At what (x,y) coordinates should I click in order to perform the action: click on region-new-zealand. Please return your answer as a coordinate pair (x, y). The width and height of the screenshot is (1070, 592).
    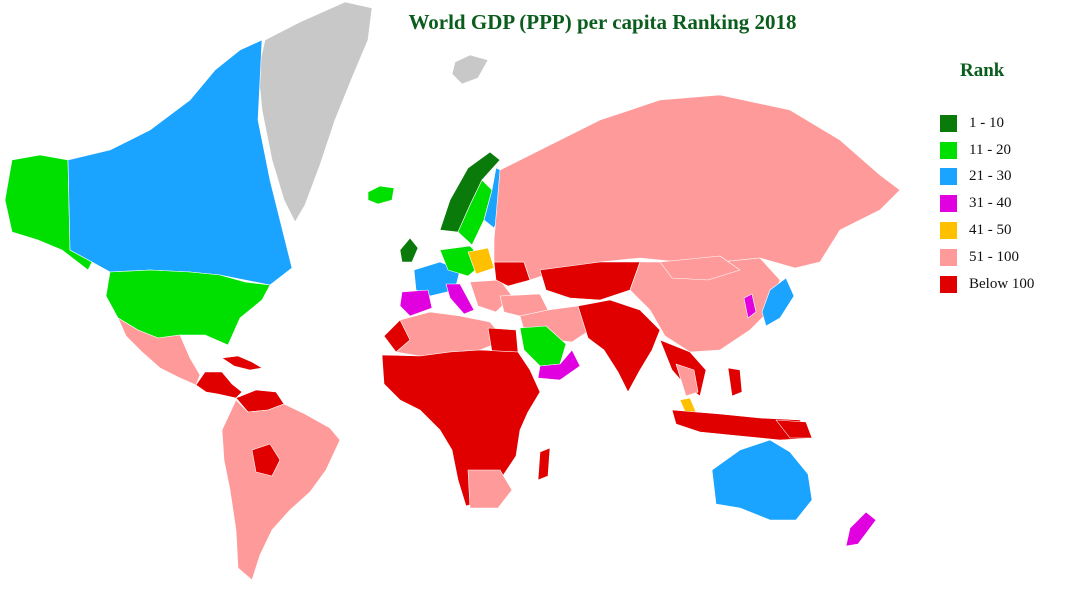
    Looking at the image, I should click on (861, 529).